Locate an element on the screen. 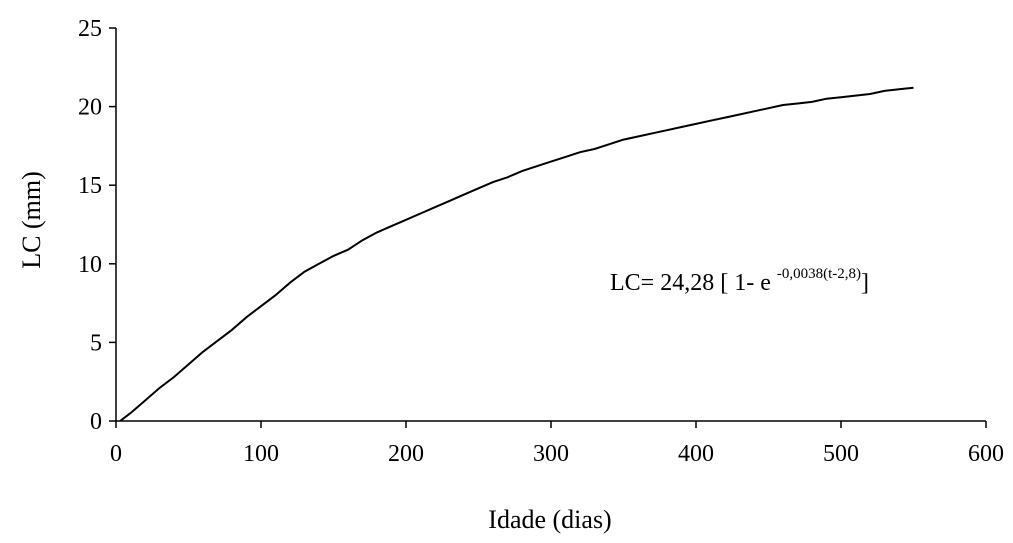 The image size is (1013, 543). x-tick-label: 400 is located at coordinates (696, 454).